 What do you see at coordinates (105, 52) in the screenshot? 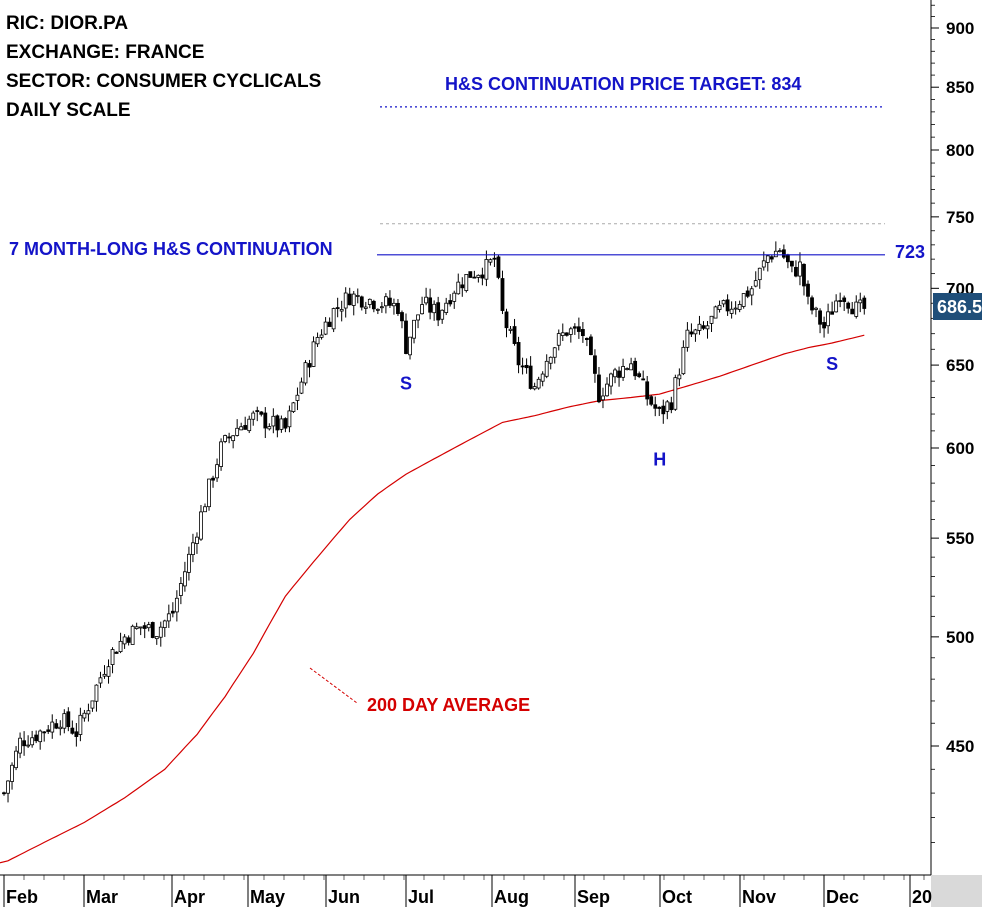
I see `exchange-text: EXCHANGE: FRANCE` at bounding box center [105, 52].